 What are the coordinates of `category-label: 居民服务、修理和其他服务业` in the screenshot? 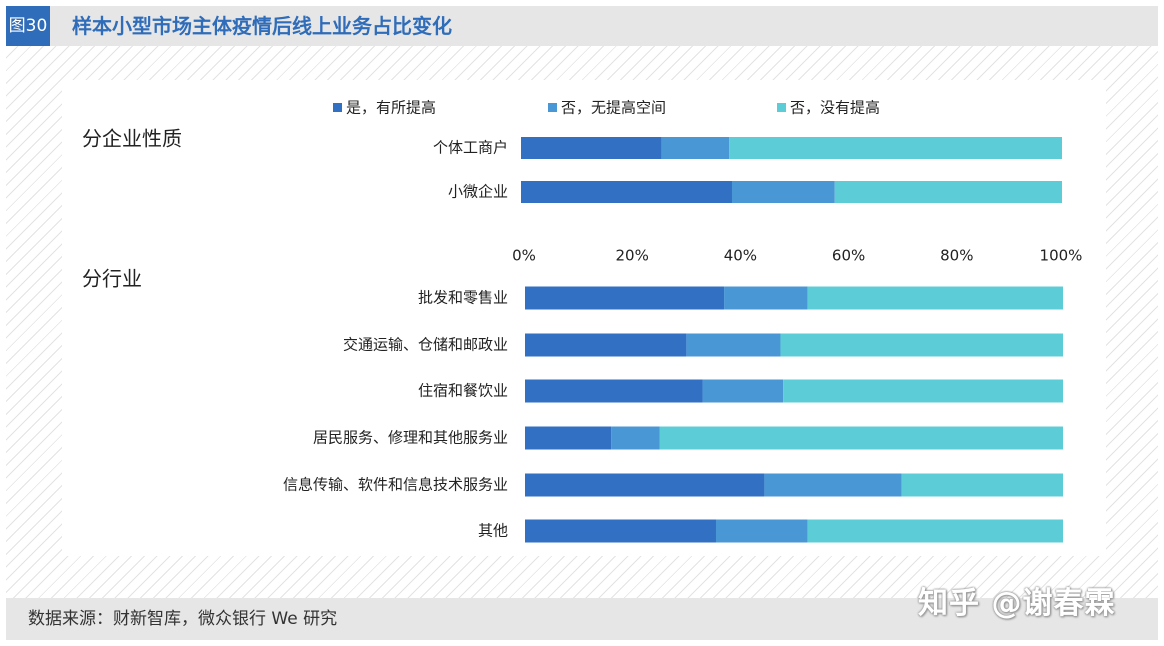 It's located at (410, 438).